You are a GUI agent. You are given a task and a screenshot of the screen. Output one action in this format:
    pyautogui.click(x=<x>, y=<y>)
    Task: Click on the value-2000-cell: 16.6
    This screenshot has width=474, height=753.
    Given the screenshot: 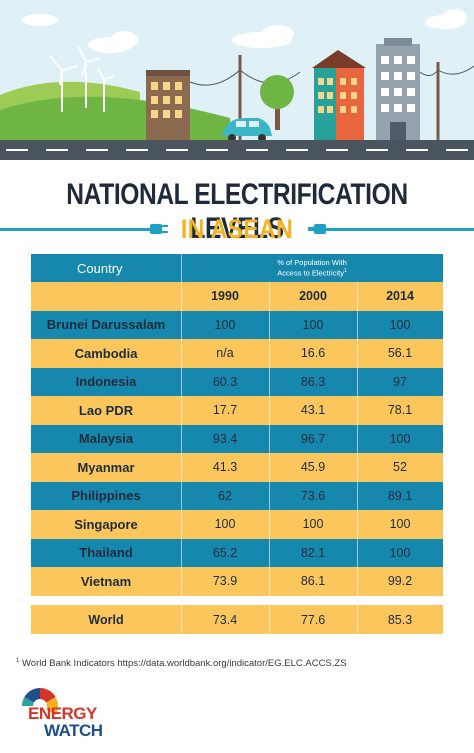 What is the action you would take?
    pyautogui.click(x=313, y=353)
    